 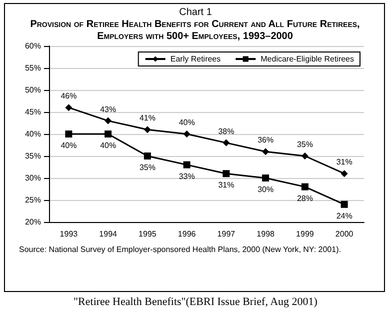 What do you see at coordinates (32, 156) in the screenshot?
I see `y-tick-label: 35%` at bounding box center [32, 156].